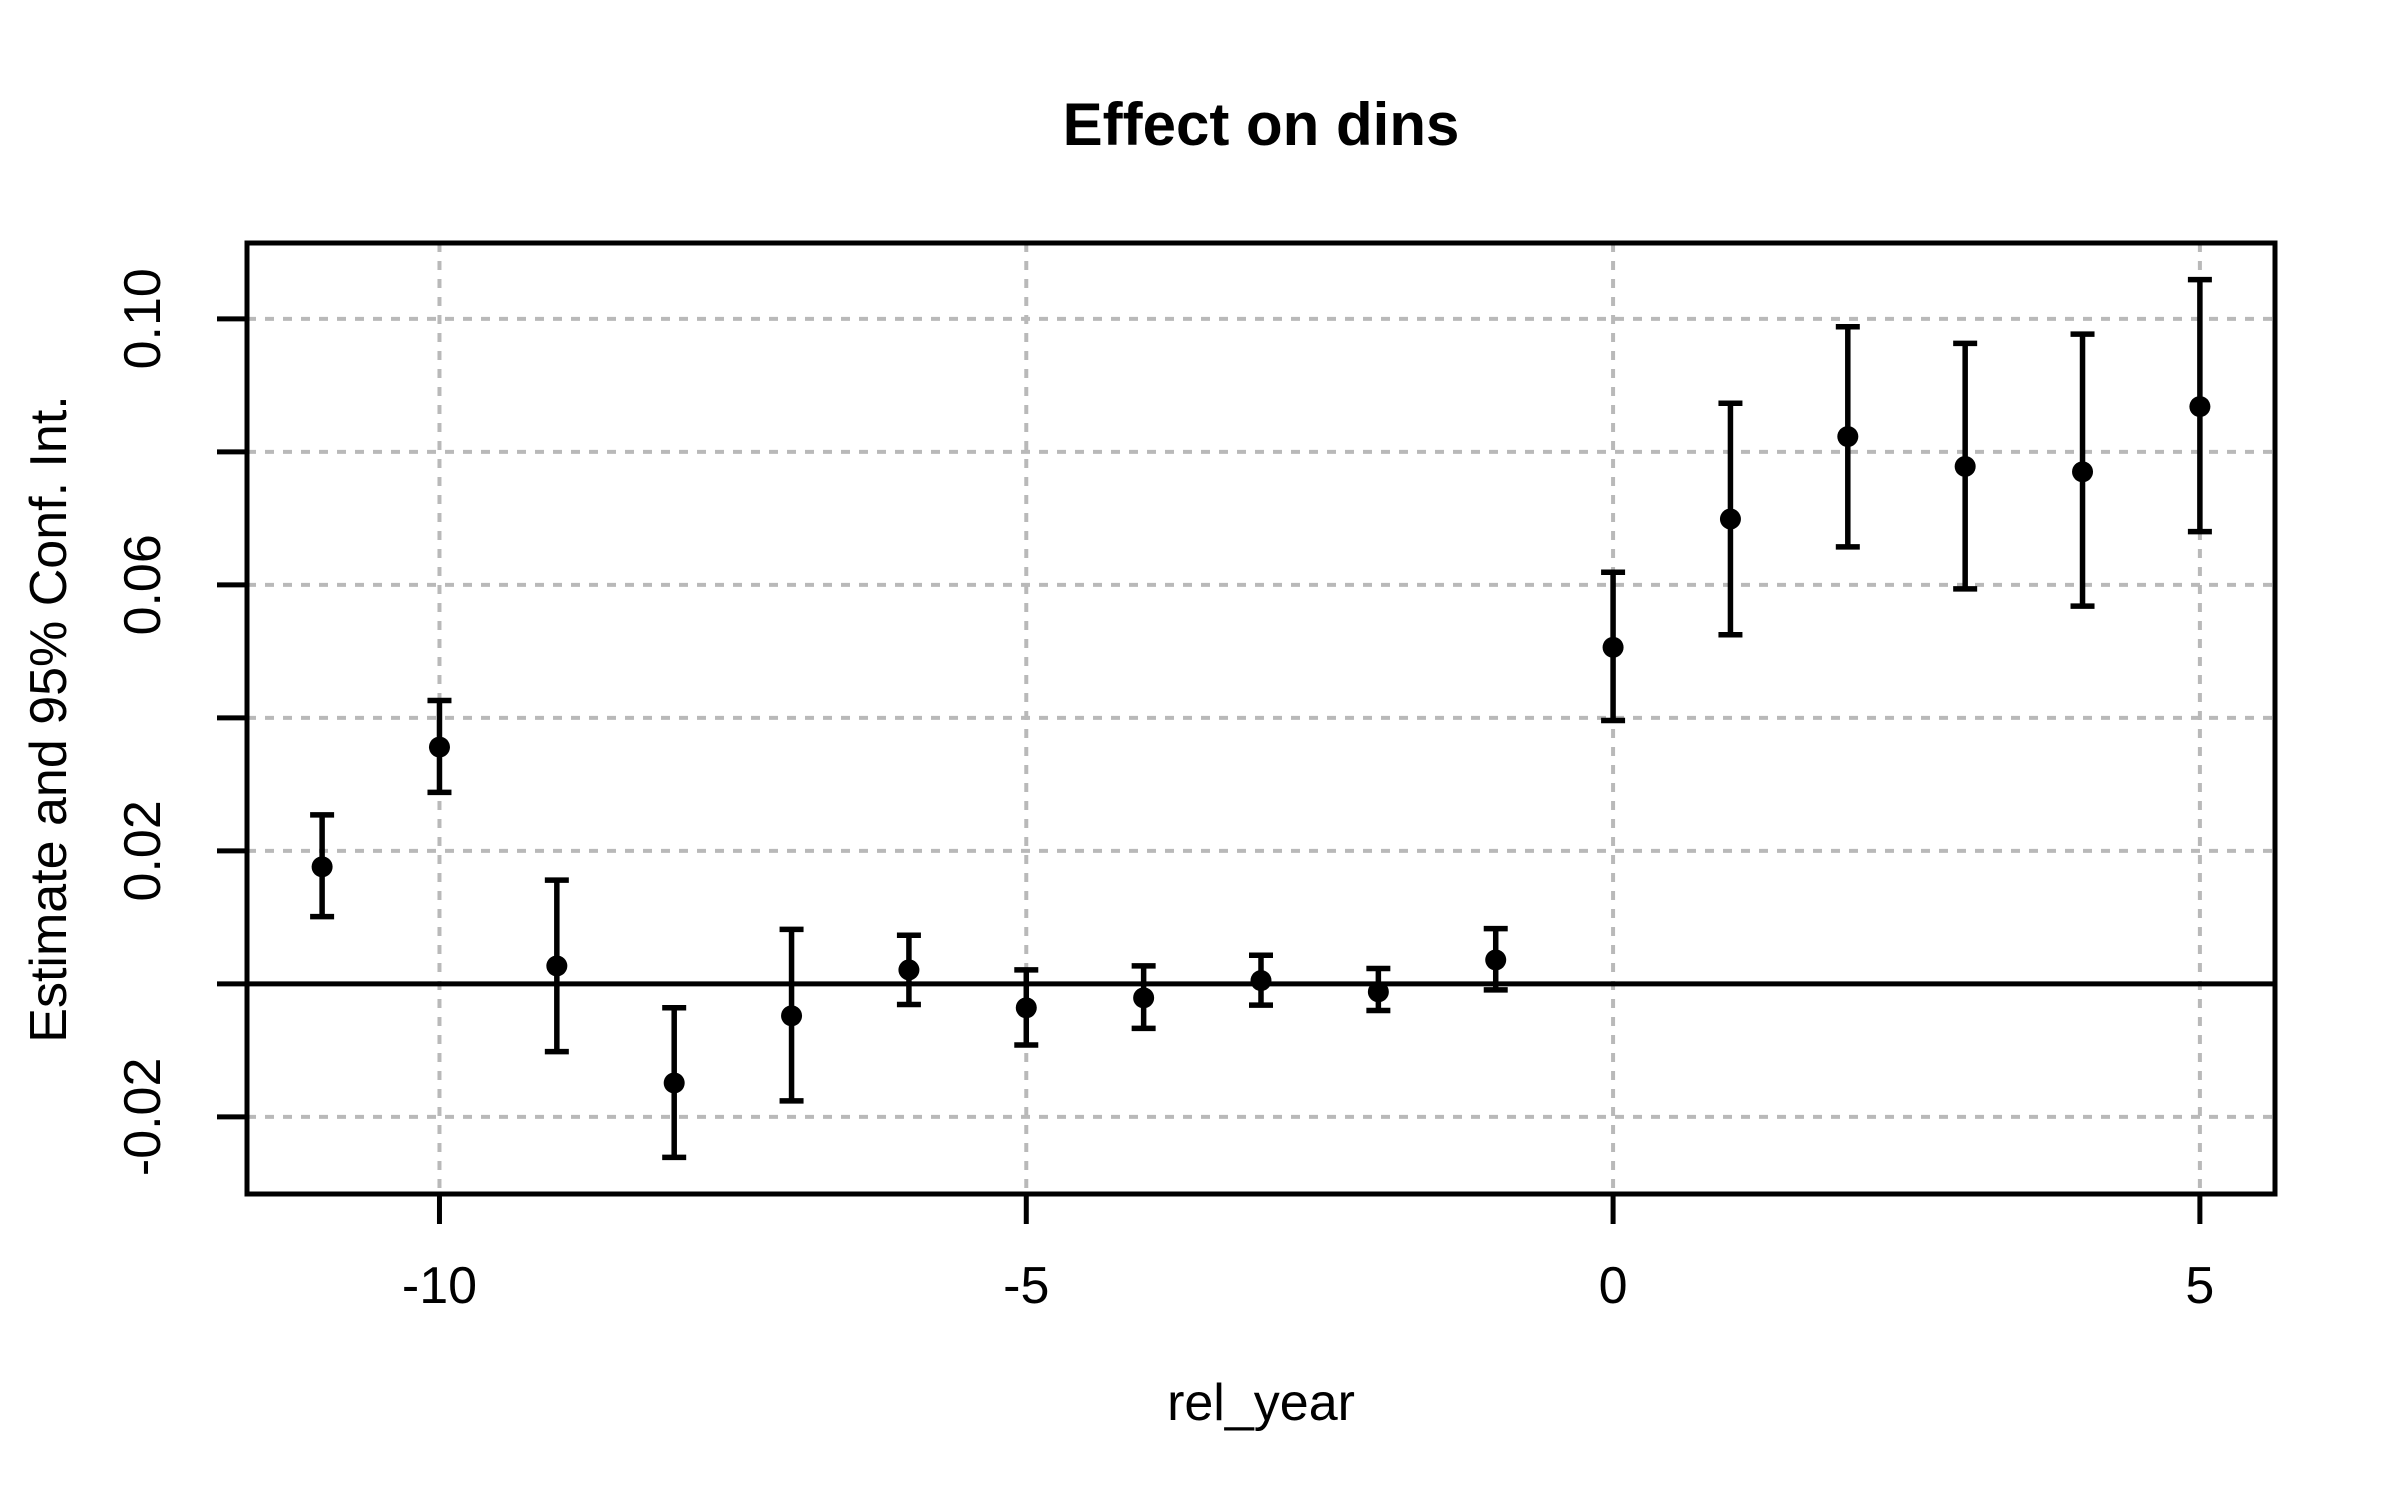  I want to click on errorbar-point-rel-year--9, so click(556, 966).